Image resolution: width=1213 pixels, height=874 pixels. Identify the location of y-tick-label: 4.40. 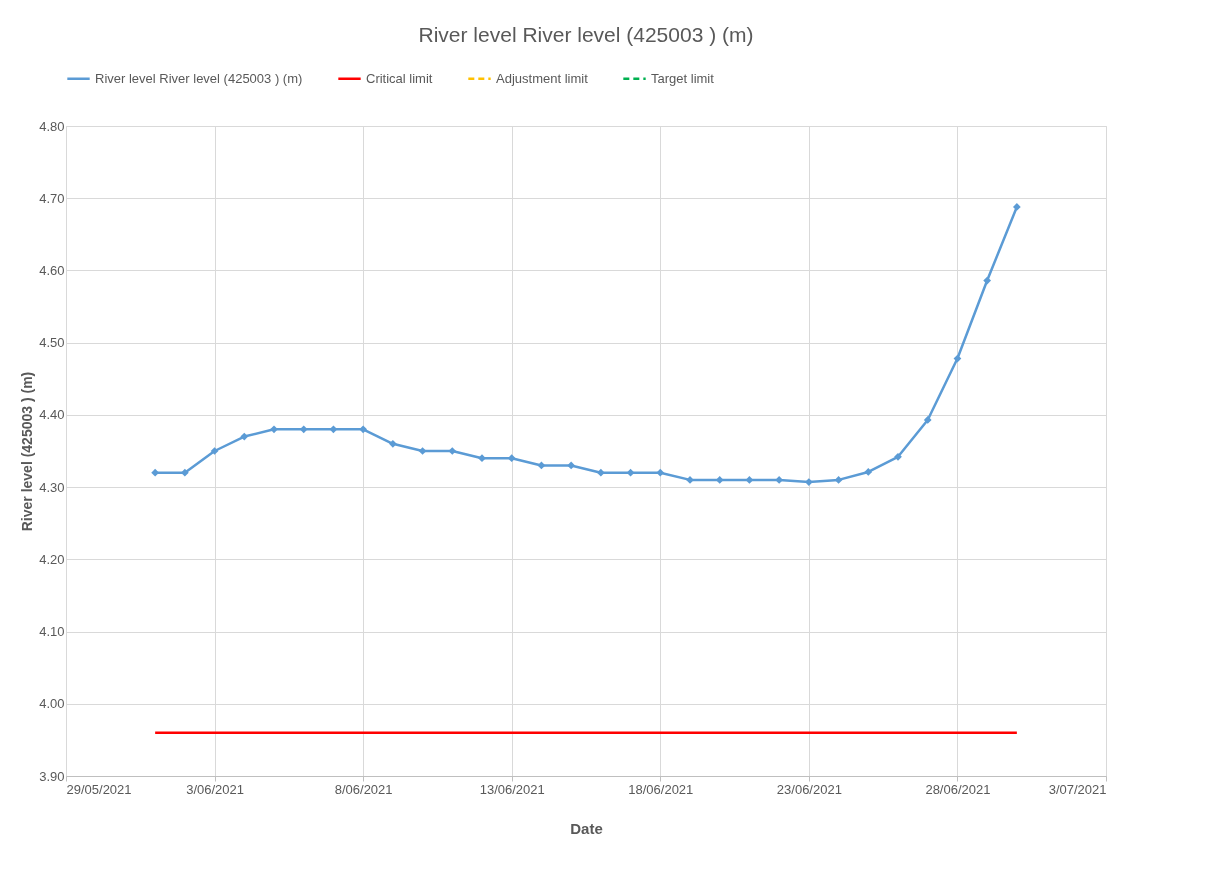
(52, 415).